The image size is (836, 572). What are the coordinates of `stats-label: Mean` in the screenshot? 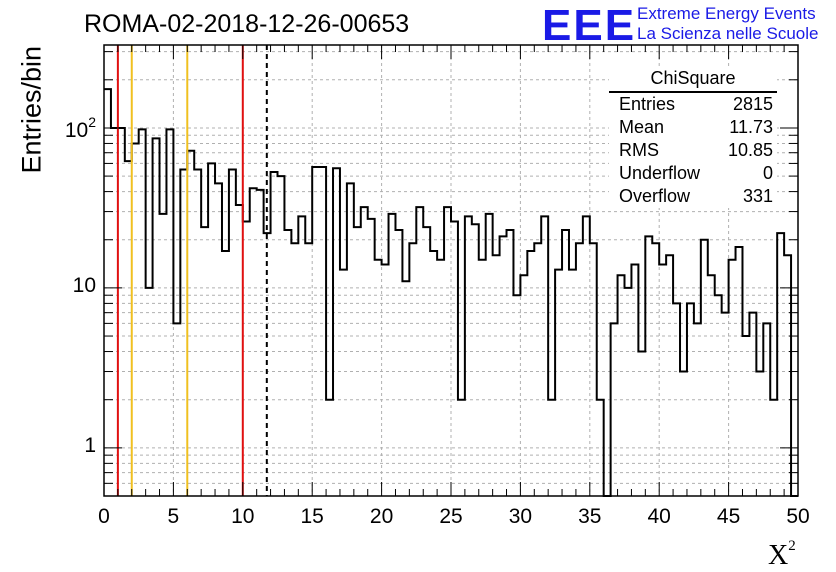 It's located at (642, 127).